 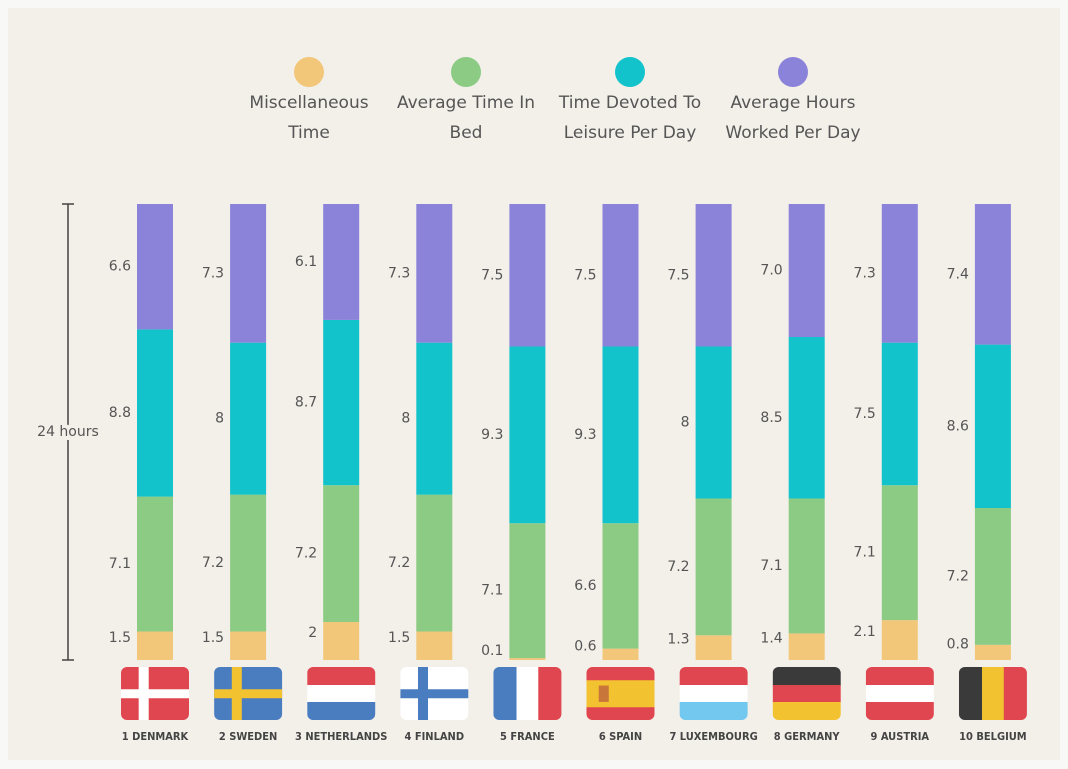 What do you see at coordinates (771, 639) in the screenshot?
I see `value-label: 1.4` at bounding box center [771, 639].